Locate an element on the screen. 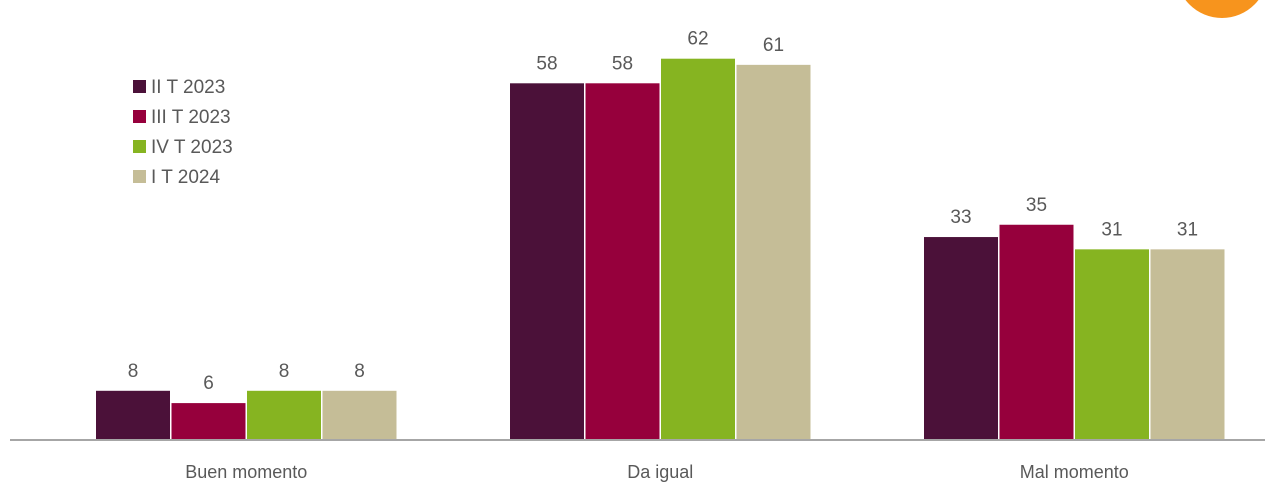 Image resolution: width=1265 pixels, height=483 pixels. legend-label-3: IV T 2023 is located at coordinates (192, 147).